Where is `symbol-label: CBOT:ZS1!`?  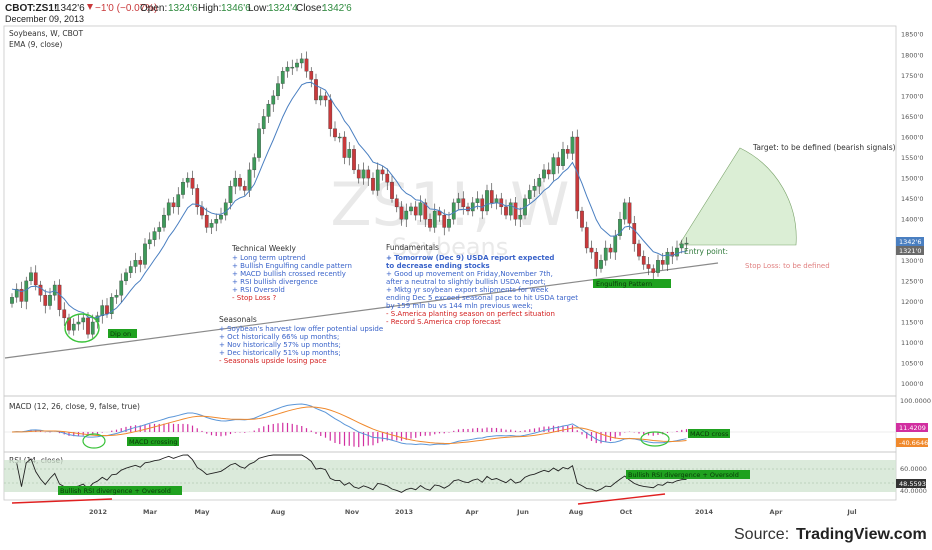 symbol-label: CBOT:ZS1! is located at coordinates (31, 8).